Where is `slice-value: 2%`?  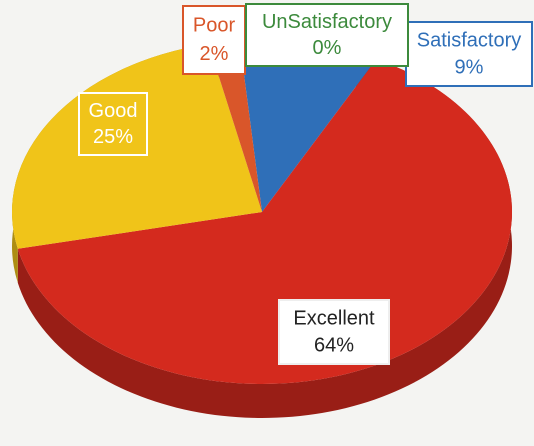 slice-value: 2% is located at coordinates (214, 54).